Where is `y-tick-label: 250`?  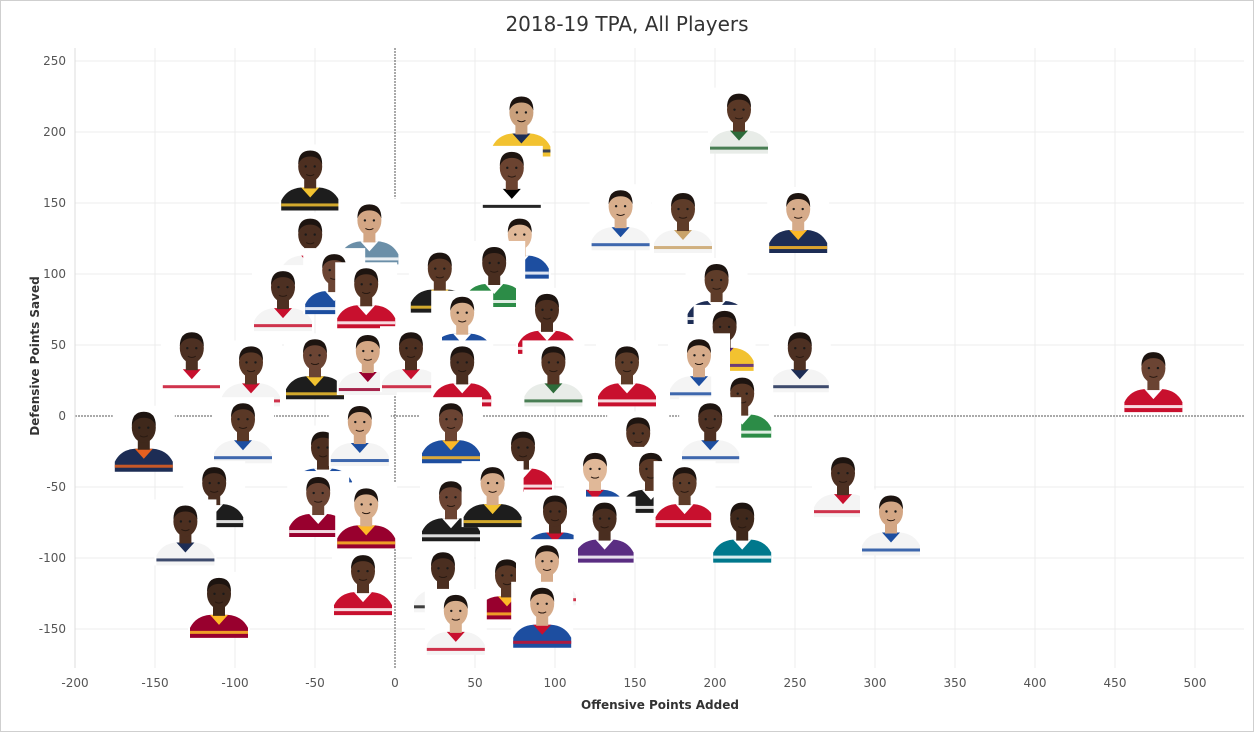
y-tick-label: 250 is located at coordinates (54, 61).